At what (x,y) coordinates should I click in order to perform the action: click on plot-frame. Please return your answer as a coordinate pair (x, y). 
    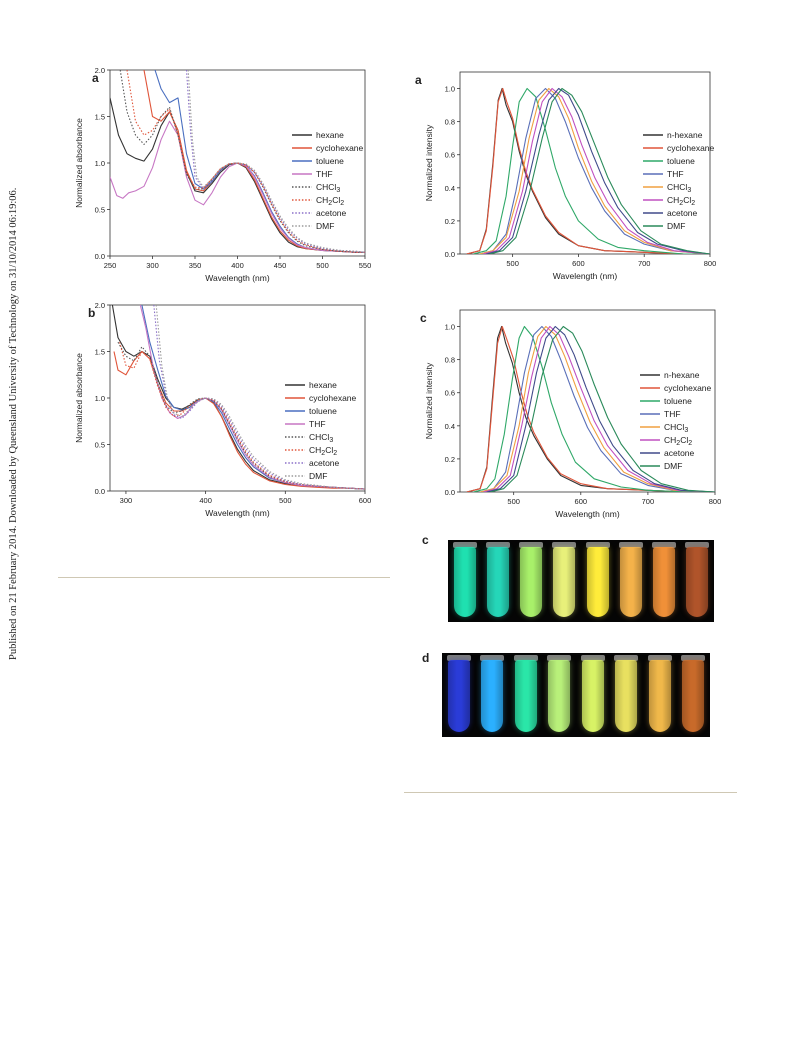
    Looking at the image, I should click on (585, 163).